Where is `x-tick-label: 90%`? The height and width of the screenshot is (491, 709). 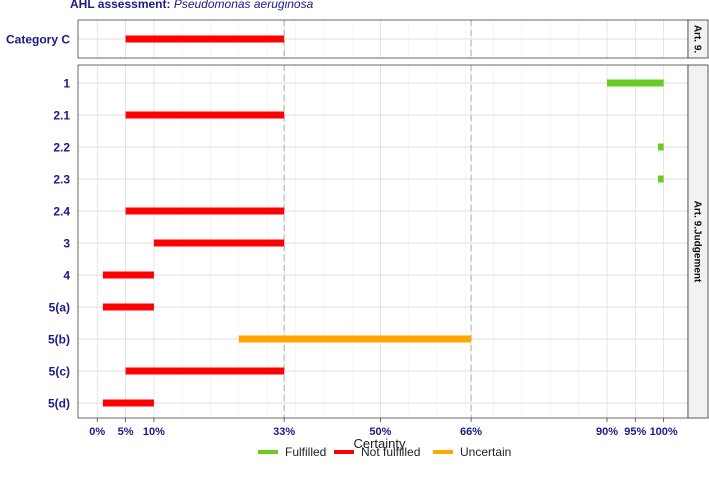
x-tick-label: 90% is located at coordinates (607, 432).